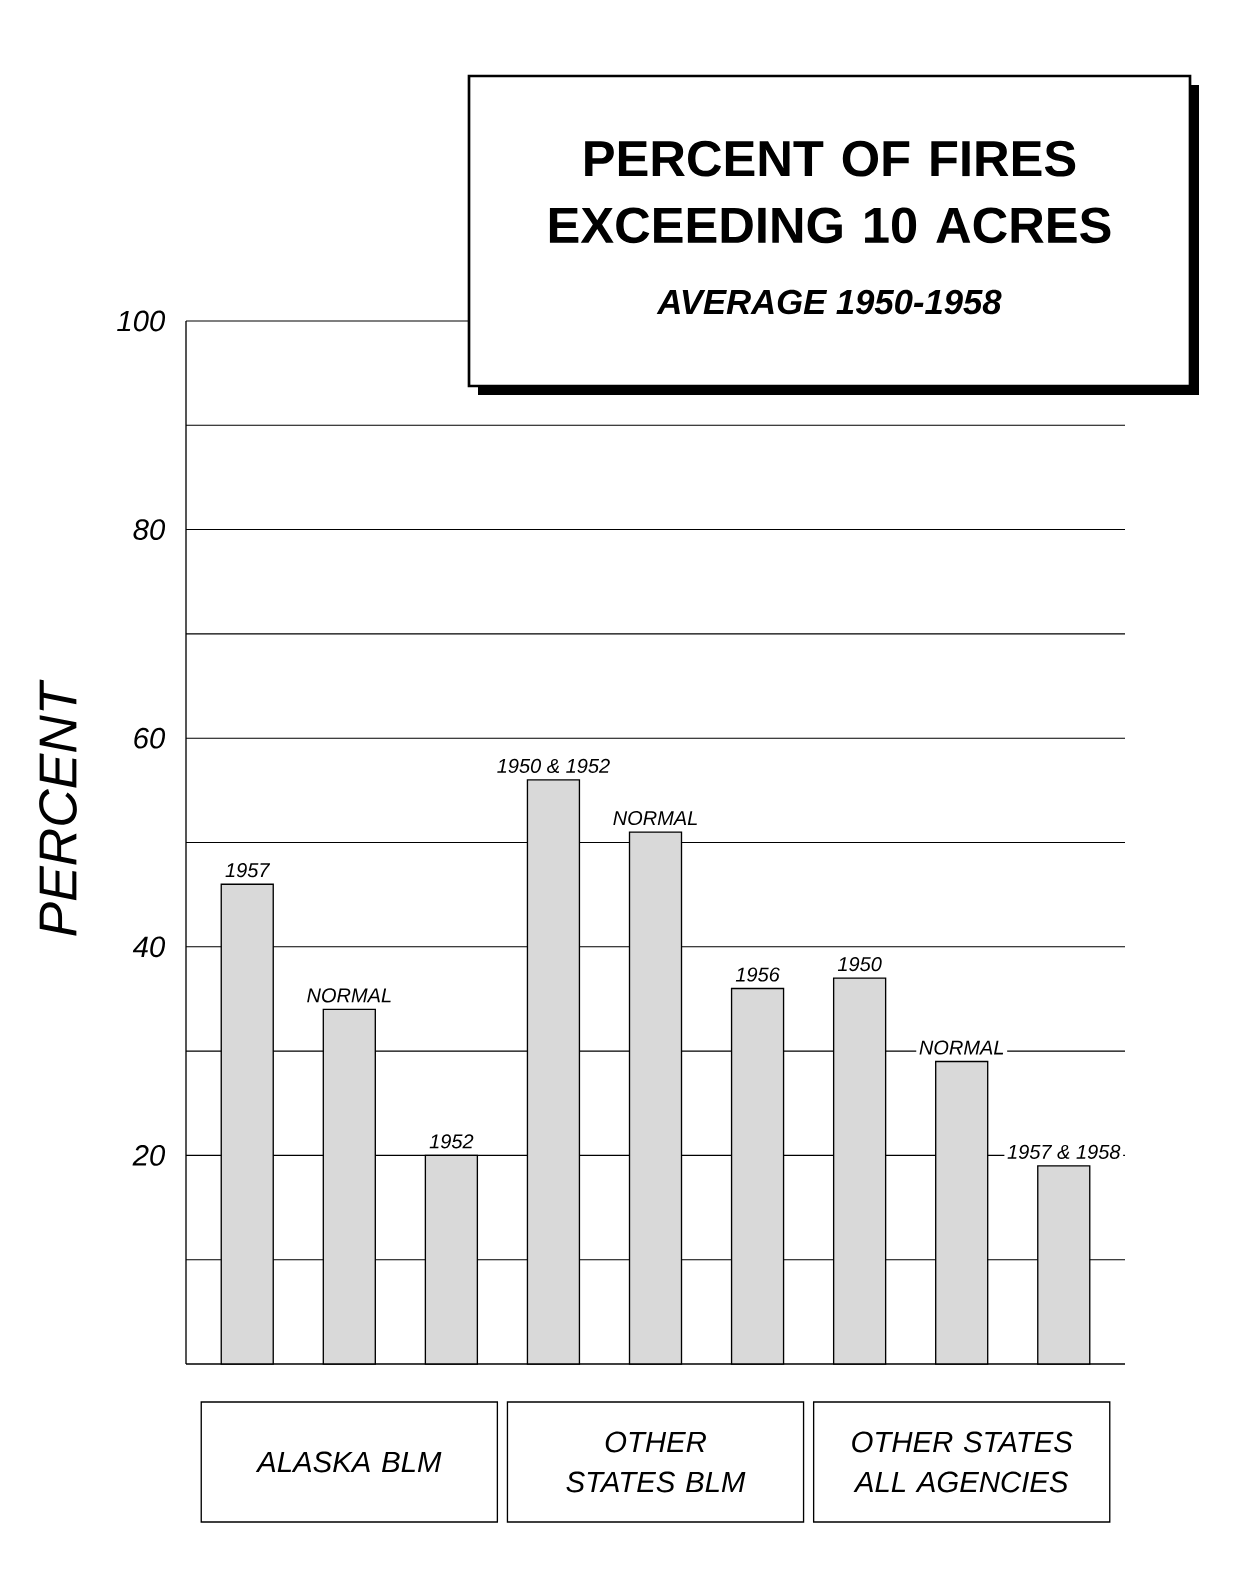 This screenshot has height=1579, width=1254. What do you see at coordinates (141, 321) in the screenshot?
I see `y-tick-label: 100` at bounding box center [141, 321].